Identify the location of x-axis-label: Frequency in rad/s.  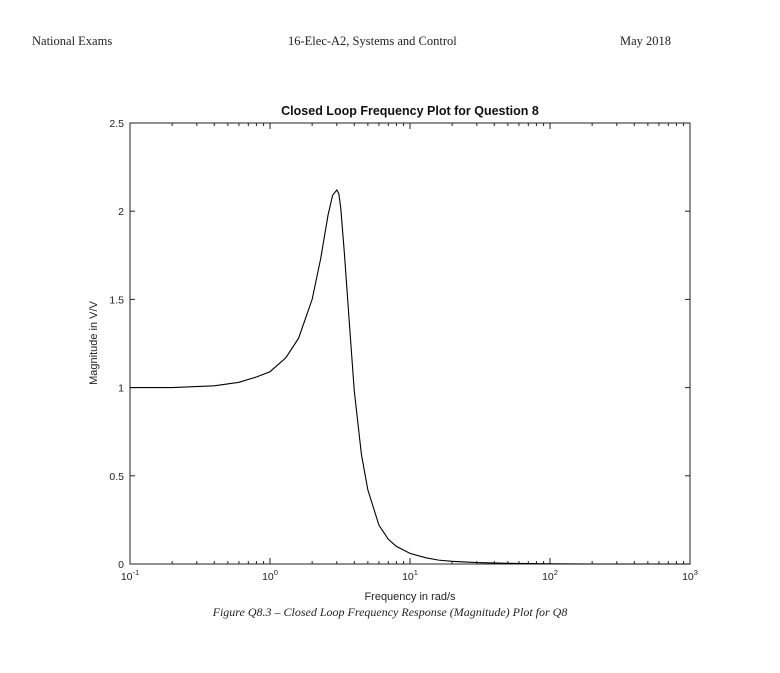
(410, 597).